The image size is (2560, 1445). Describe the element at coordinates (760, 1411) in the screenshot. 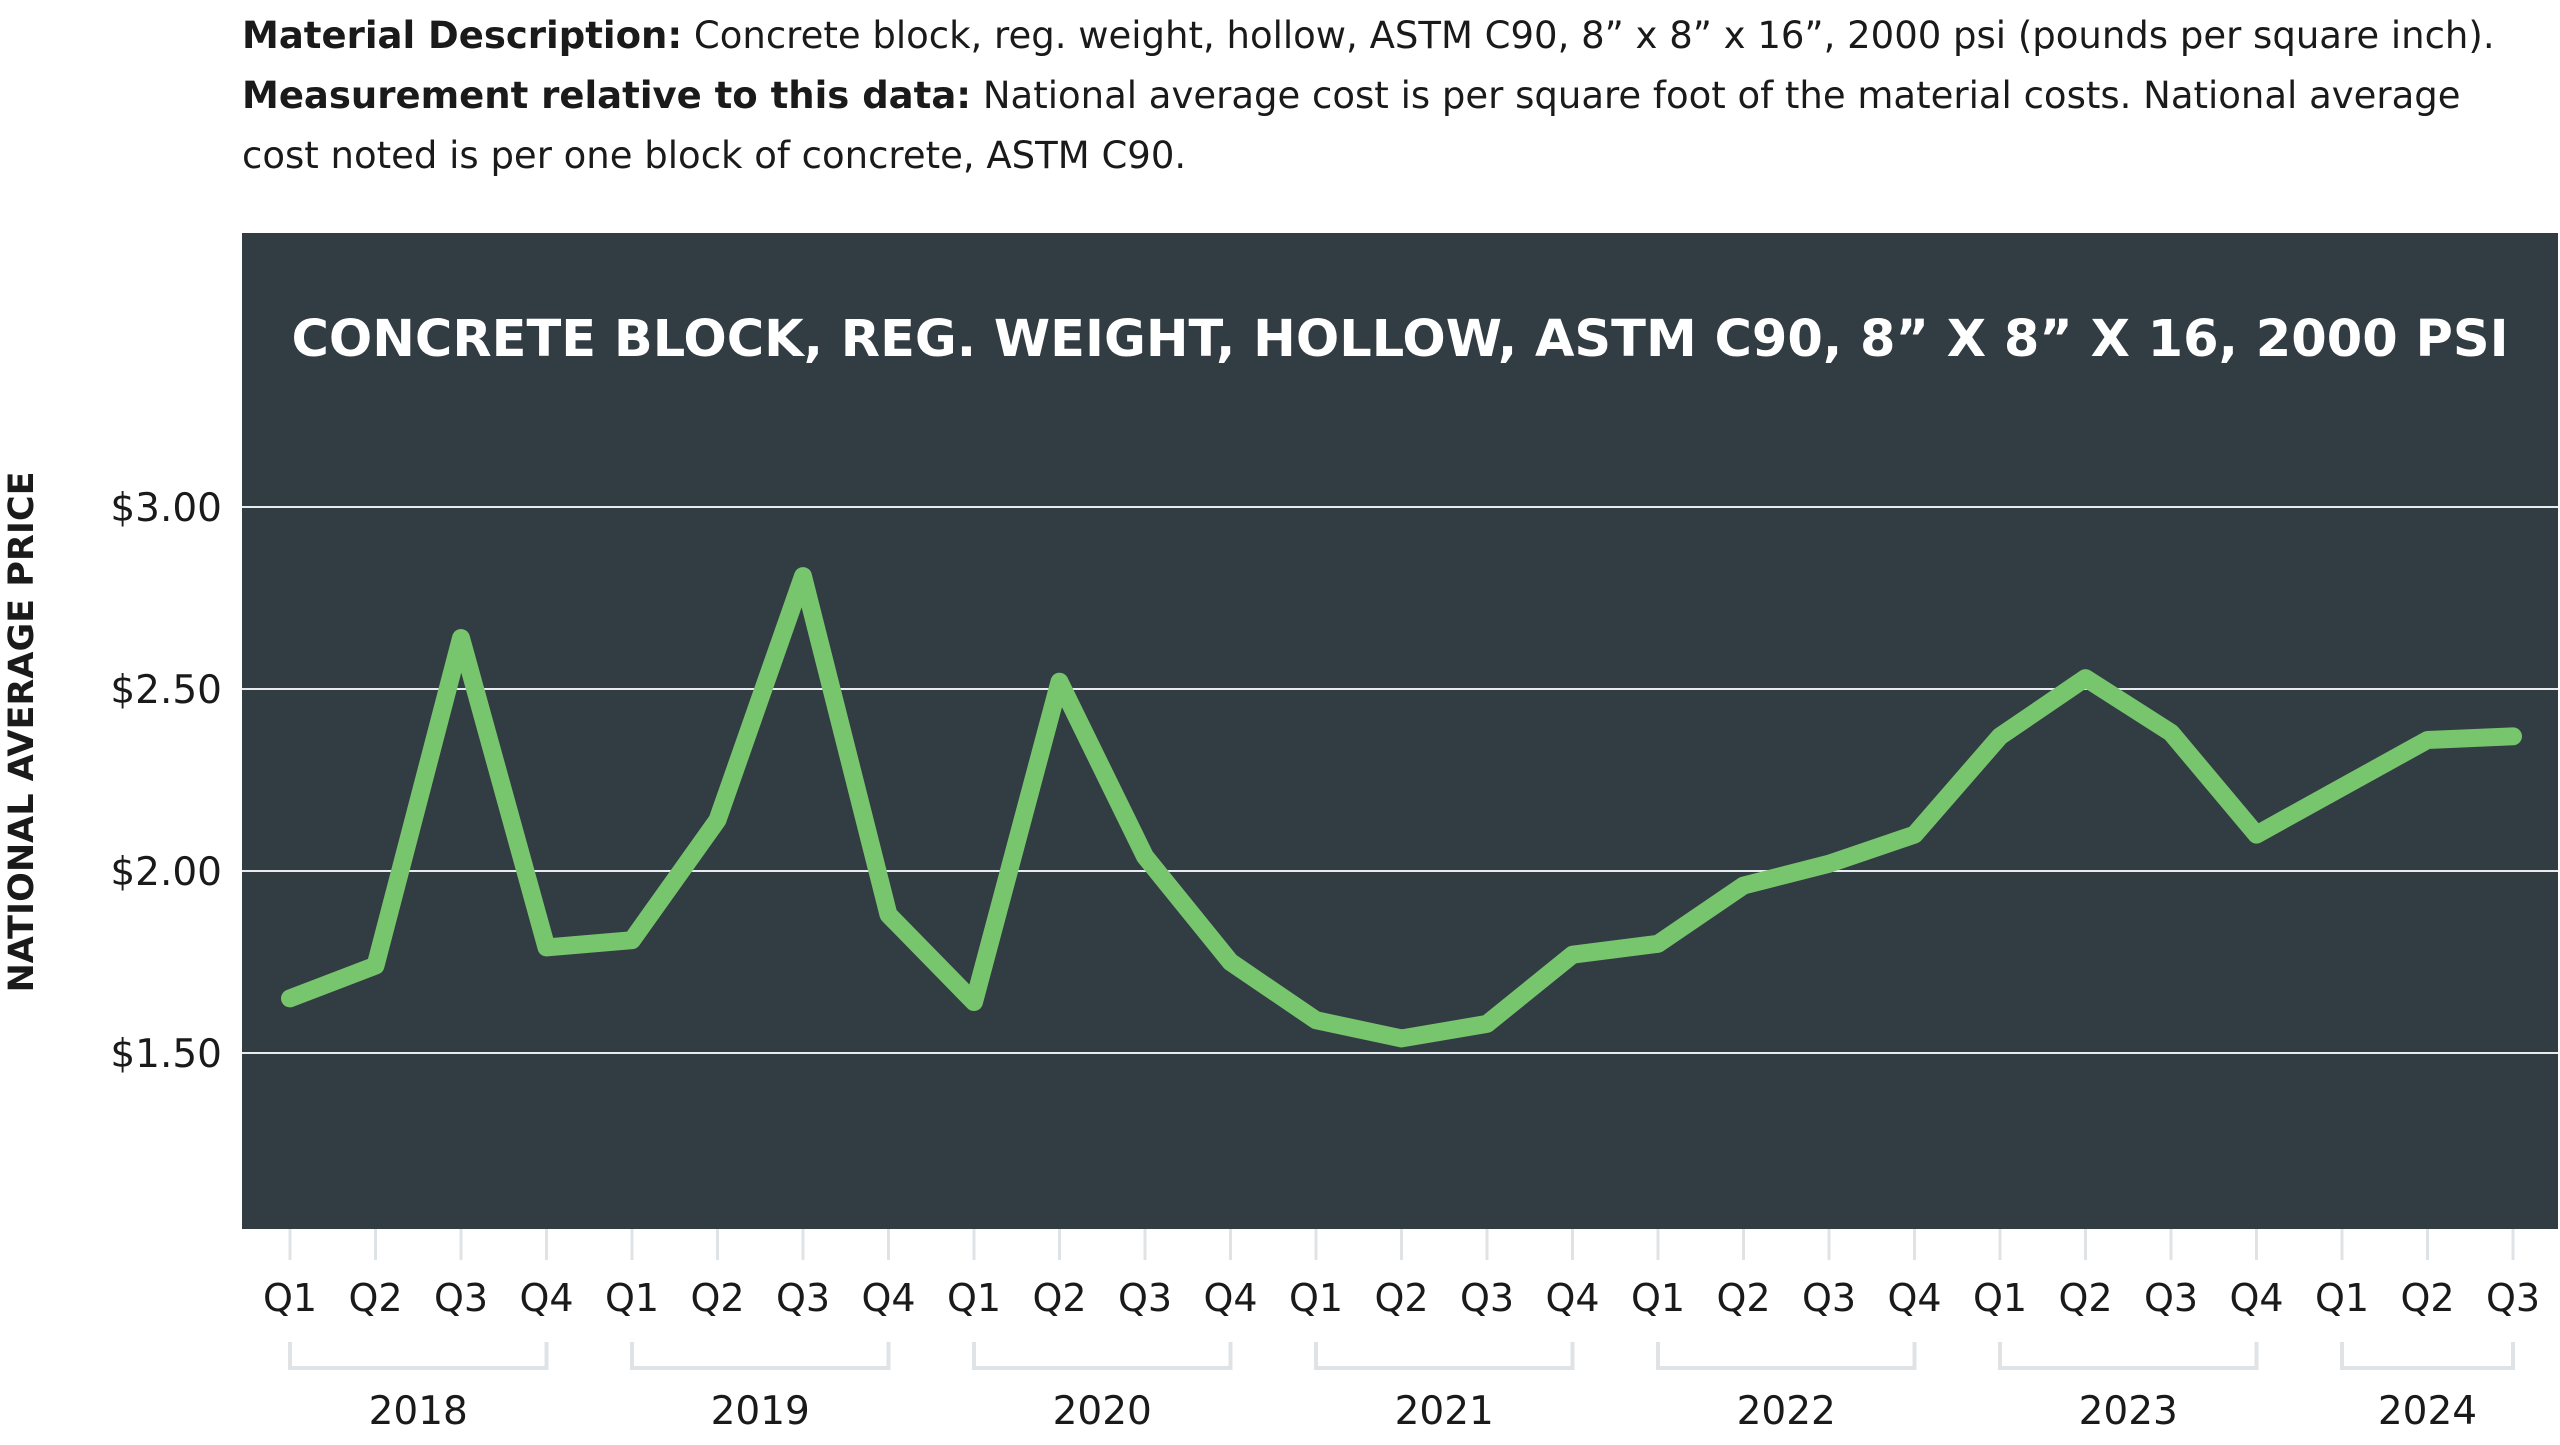

I see `year-label: 2019` at that location.